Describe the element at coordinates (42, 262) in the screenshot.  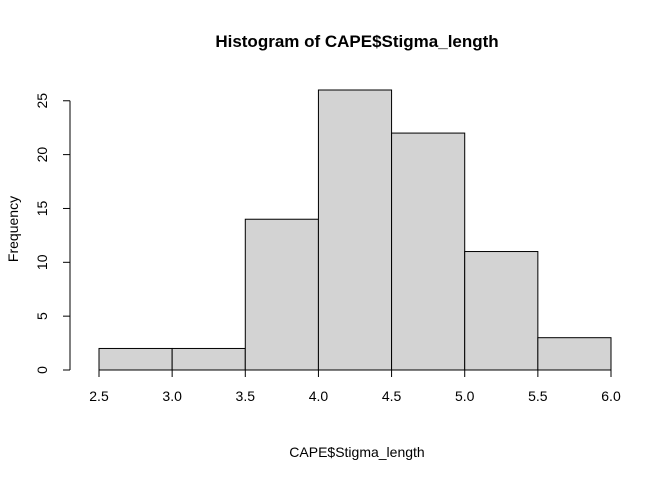
I see `y-tick-label-2: 10` at that location.